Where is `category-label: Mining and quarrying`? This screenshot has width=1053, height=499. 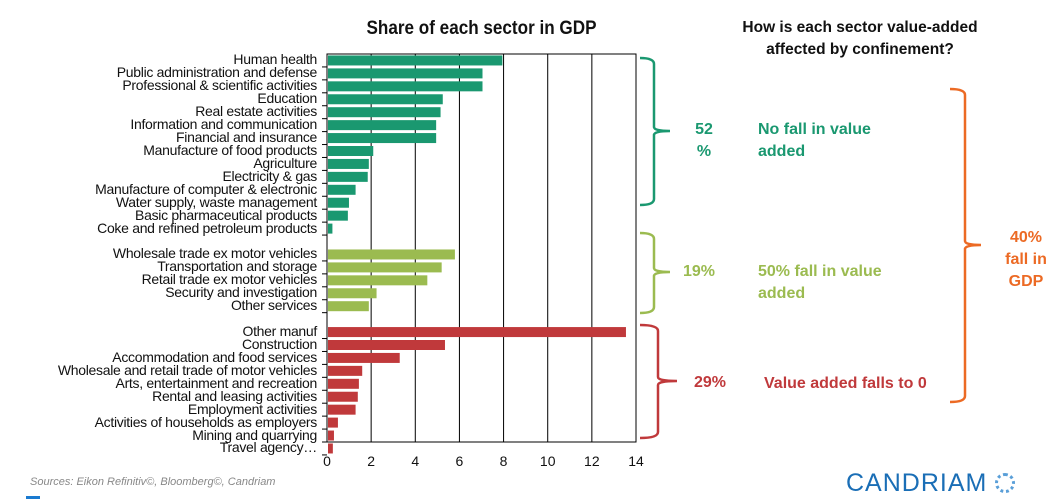
category-label: Mining and quarrying is located at coordinates (254, 434).